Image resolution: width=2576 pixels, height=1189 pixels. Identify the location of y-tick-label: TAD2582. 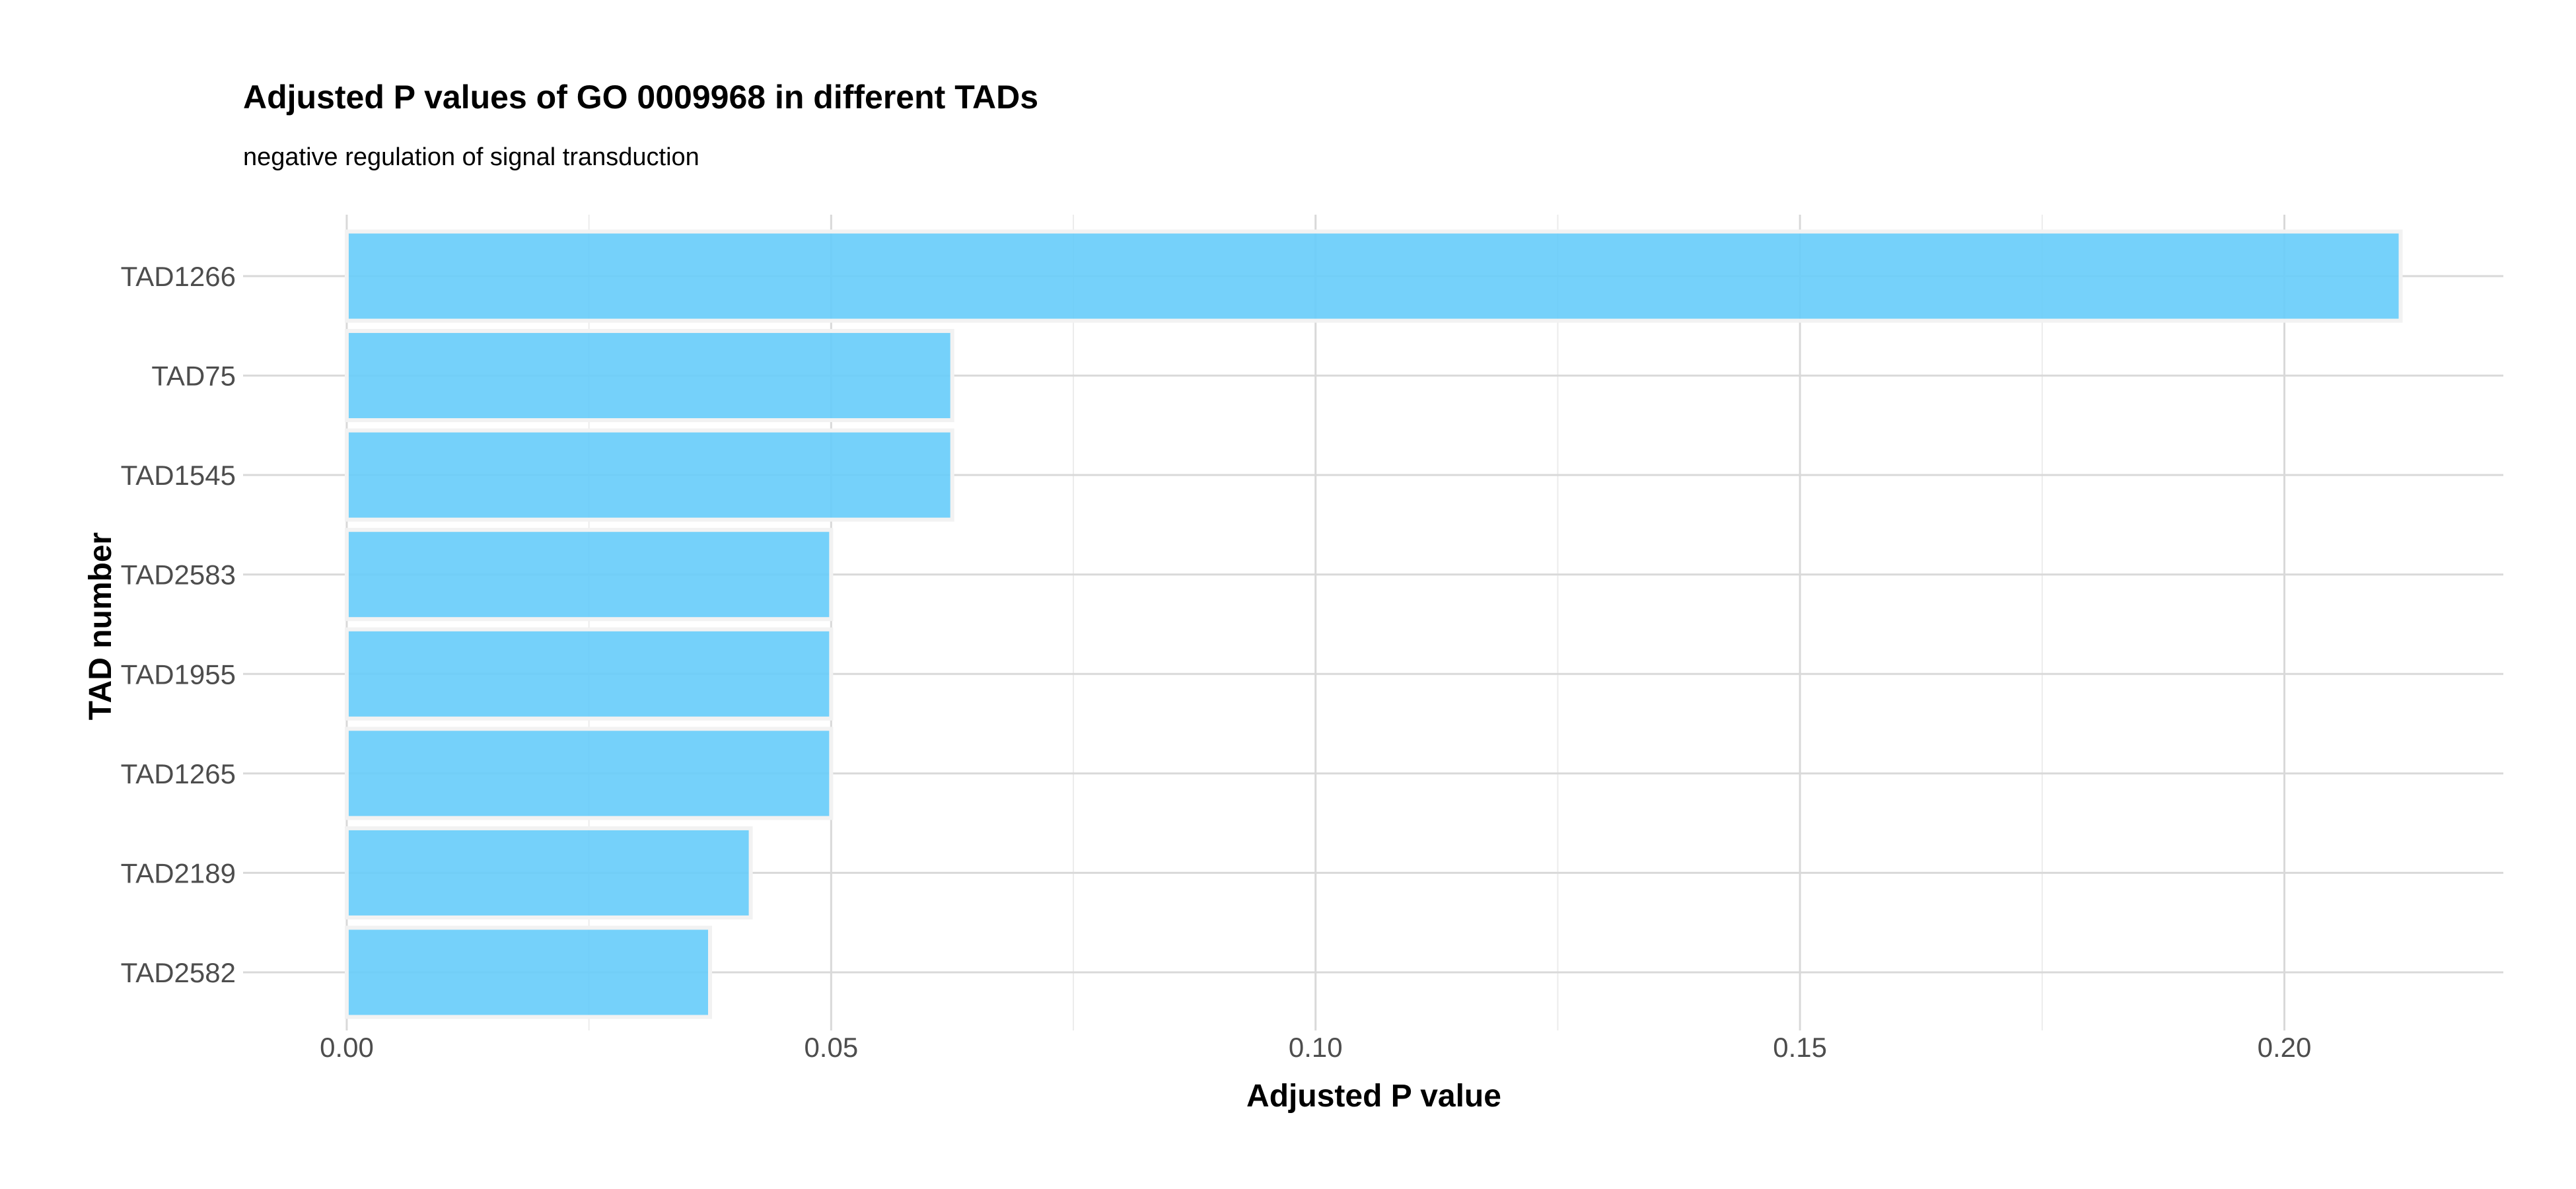
(179, 972).